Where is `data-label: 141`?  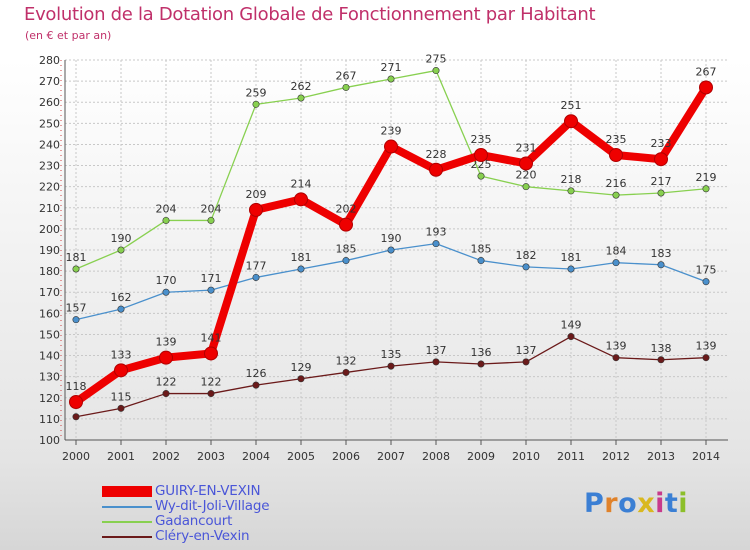 data-label: 141 is located at coordinates (211, 337).